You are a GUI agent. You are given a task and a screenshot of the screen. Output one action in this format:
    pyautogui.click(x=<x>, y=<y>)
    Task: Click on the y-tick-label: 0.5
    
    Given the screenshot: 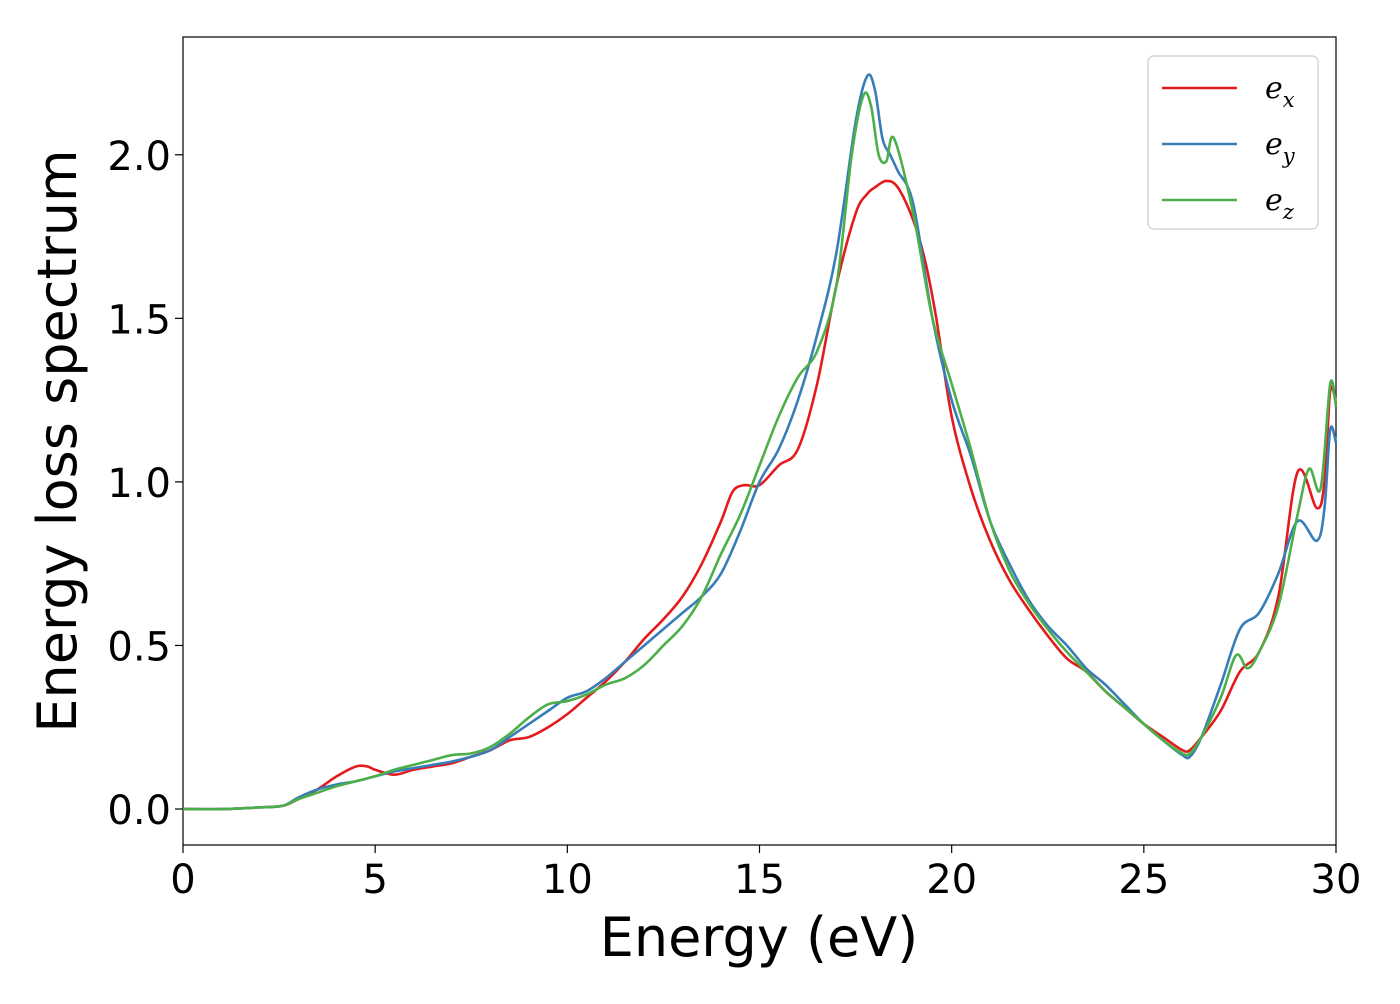 What is the action you would take?
    pyautogui.click(x=139, y=647)
    